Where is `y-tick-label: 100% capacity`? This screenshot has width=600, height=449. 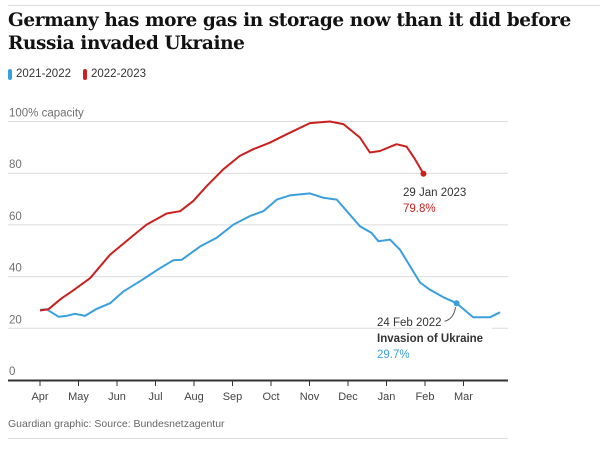
y-tick-label: 100% capacity is located at coordinates (46, 114).